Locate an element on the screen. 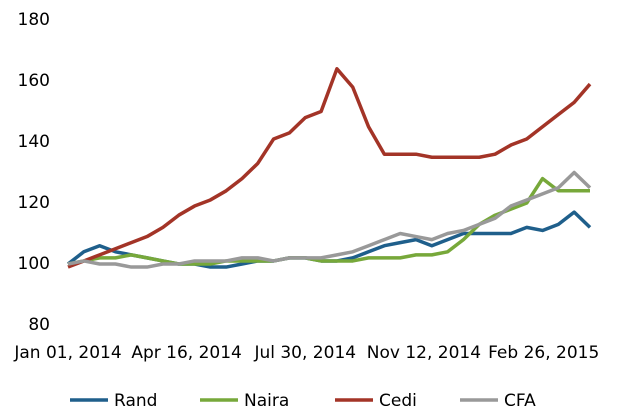  x-tick-label: Jul 30, 2014 is located at coordinates (304, 353).